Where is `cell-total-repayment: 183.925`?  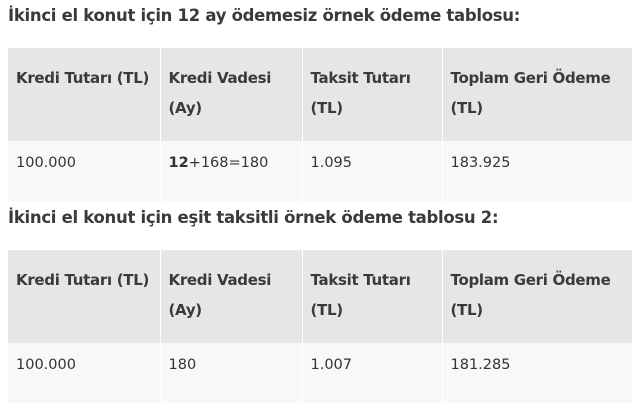 cell-total-repayment: 183.925 is located at coordinates (537, 171).